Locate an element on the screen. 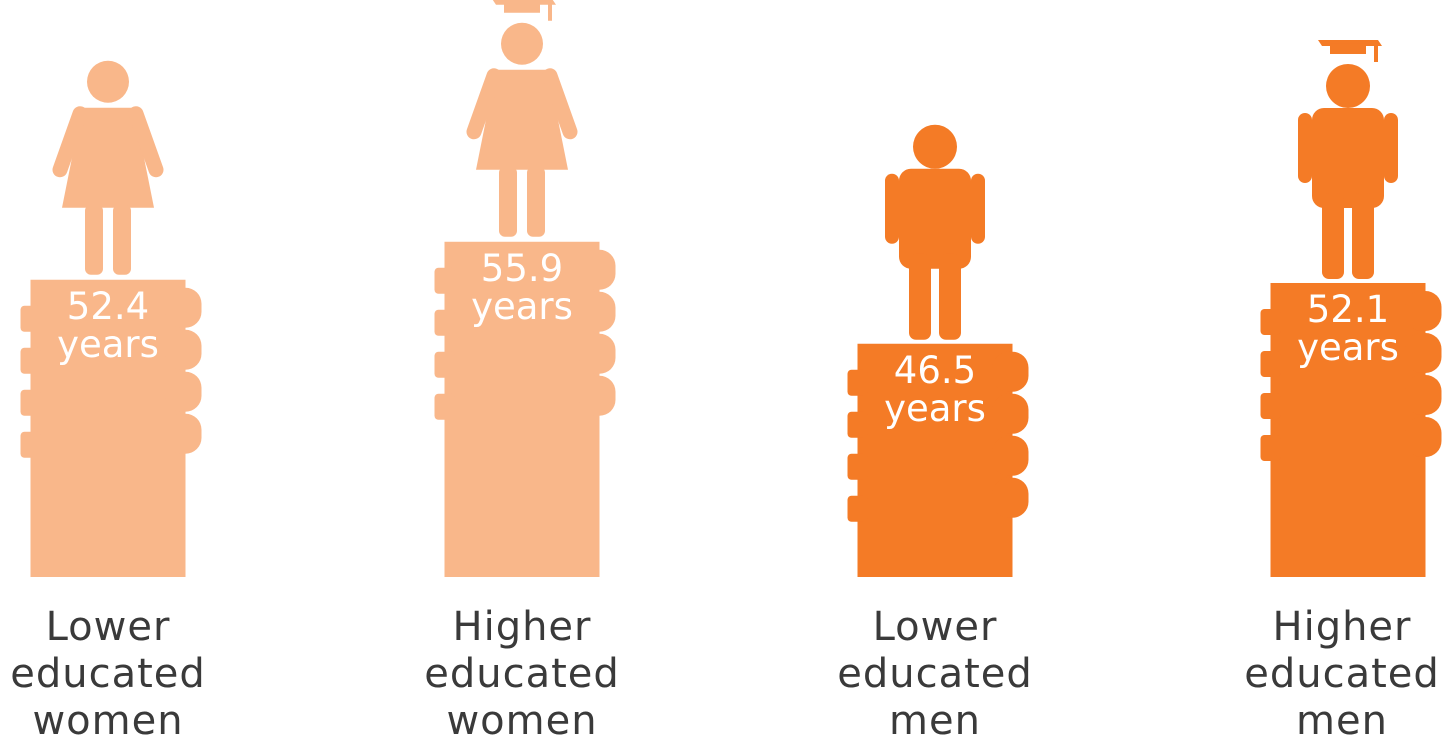 The image size is (1454, 745). x-tick-label: Lower educated women is located at coordinates (108, 674).